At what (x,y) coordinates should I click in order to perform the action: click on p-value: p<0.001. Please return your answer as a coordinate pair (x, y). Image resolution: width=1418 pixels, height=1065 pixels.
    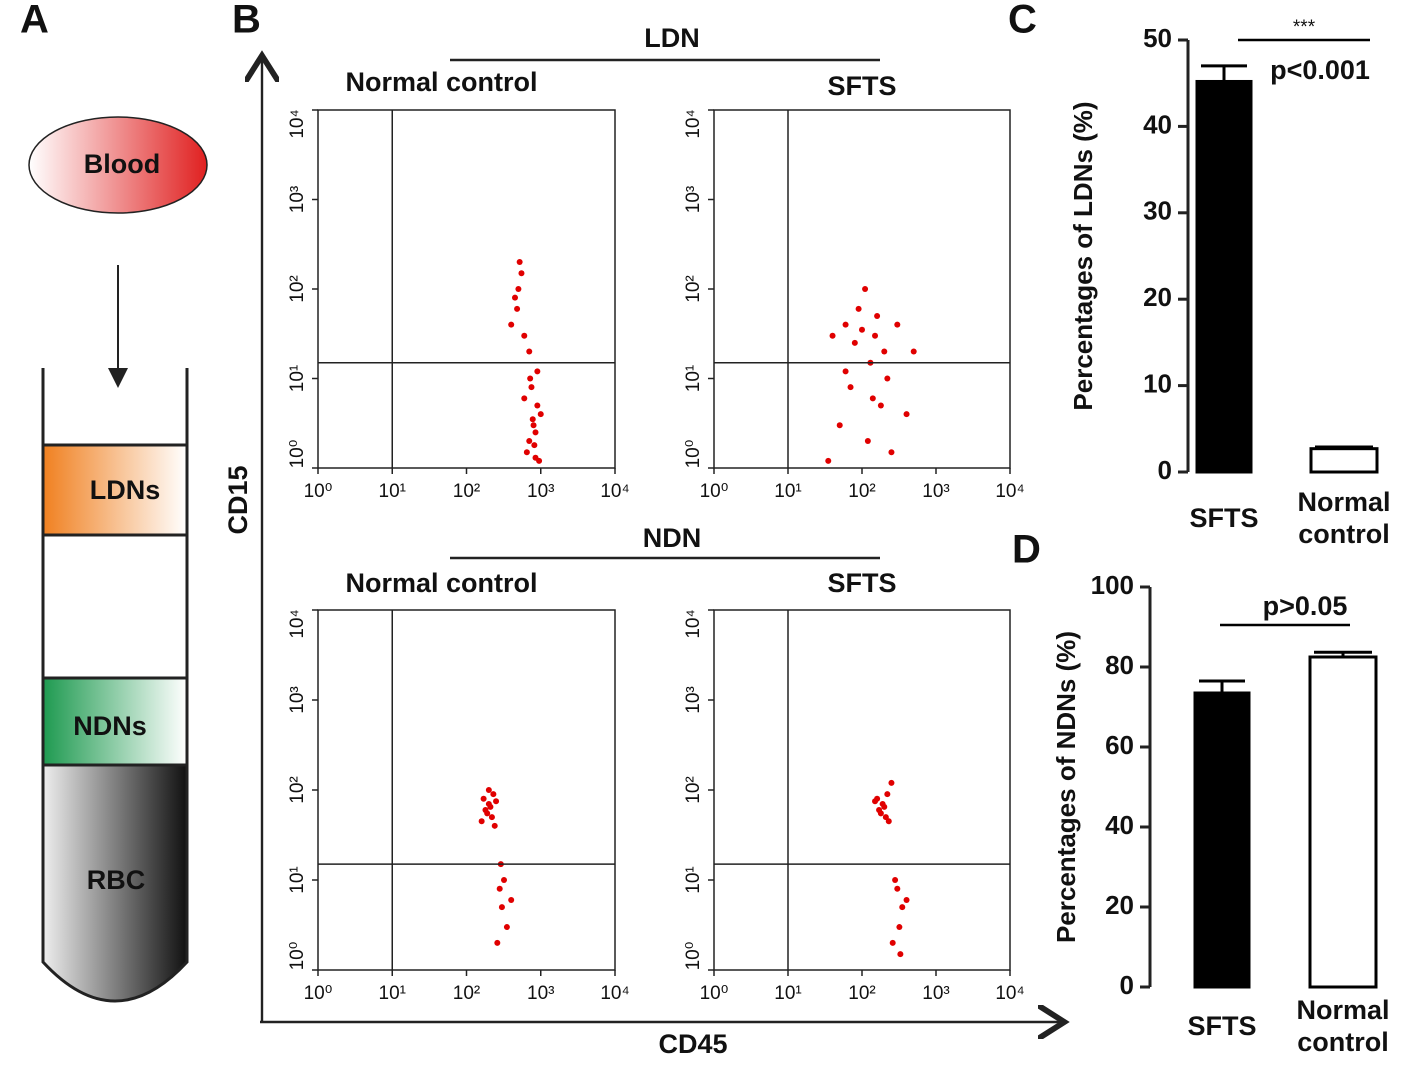
    Looking at the image, I should click on (1320, 70).